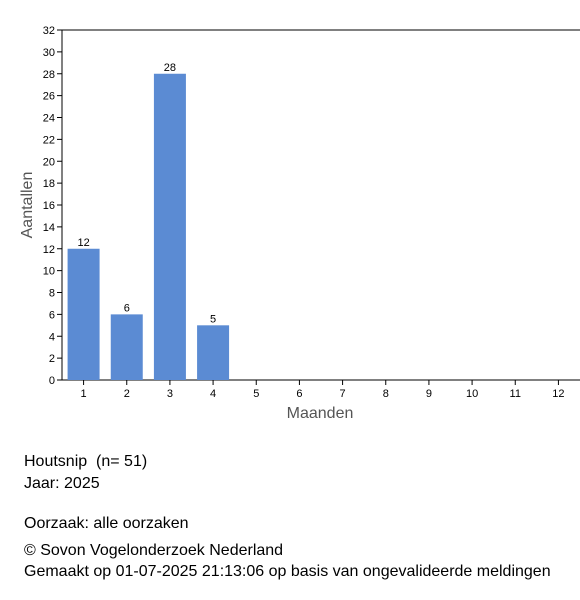 This screenshot has width=580, height=600. What do you see at coordinates (49, 75) in the screenshot?
I see `y-tick-label: 28` at bounding box center [49, 75].